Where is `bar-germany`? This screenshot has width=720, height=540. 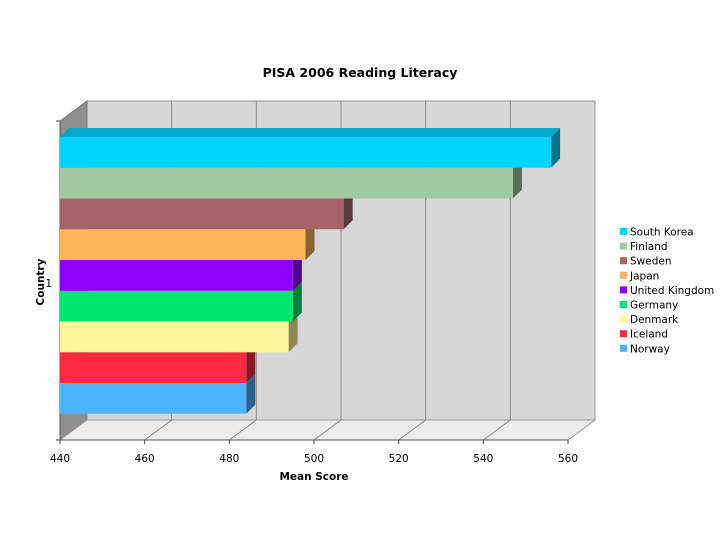 bar-germany is located at coordinates (181, 301).